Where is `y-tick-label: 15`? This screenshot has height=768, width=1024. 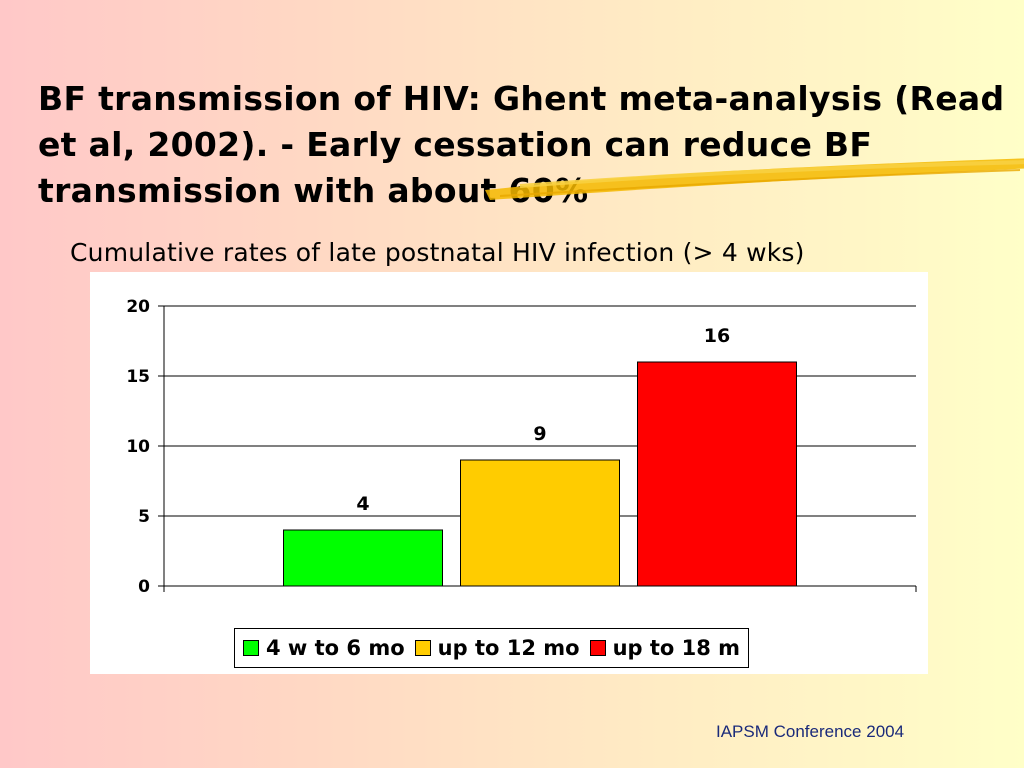
y-tick-label: 15 is located at coordinates (138, 377).